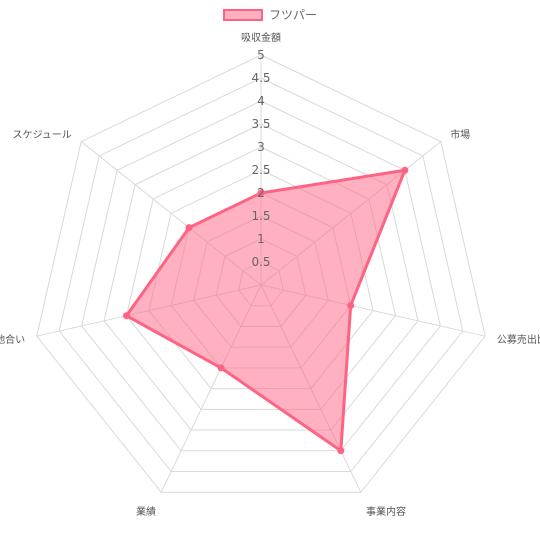 This screenshot has height=540, width=540. I want to click on legend-swatch, so click(242, 14).